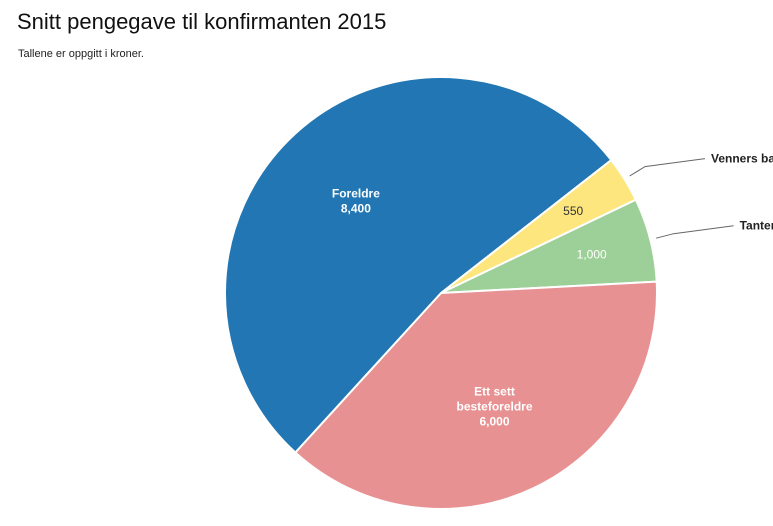 This screenshot has width=773, height=526. What do you see at coordinates (356, 209) in the screenshot?
I see `data-label-value-foreldre: 8,400` at bounding box center [356, 209].